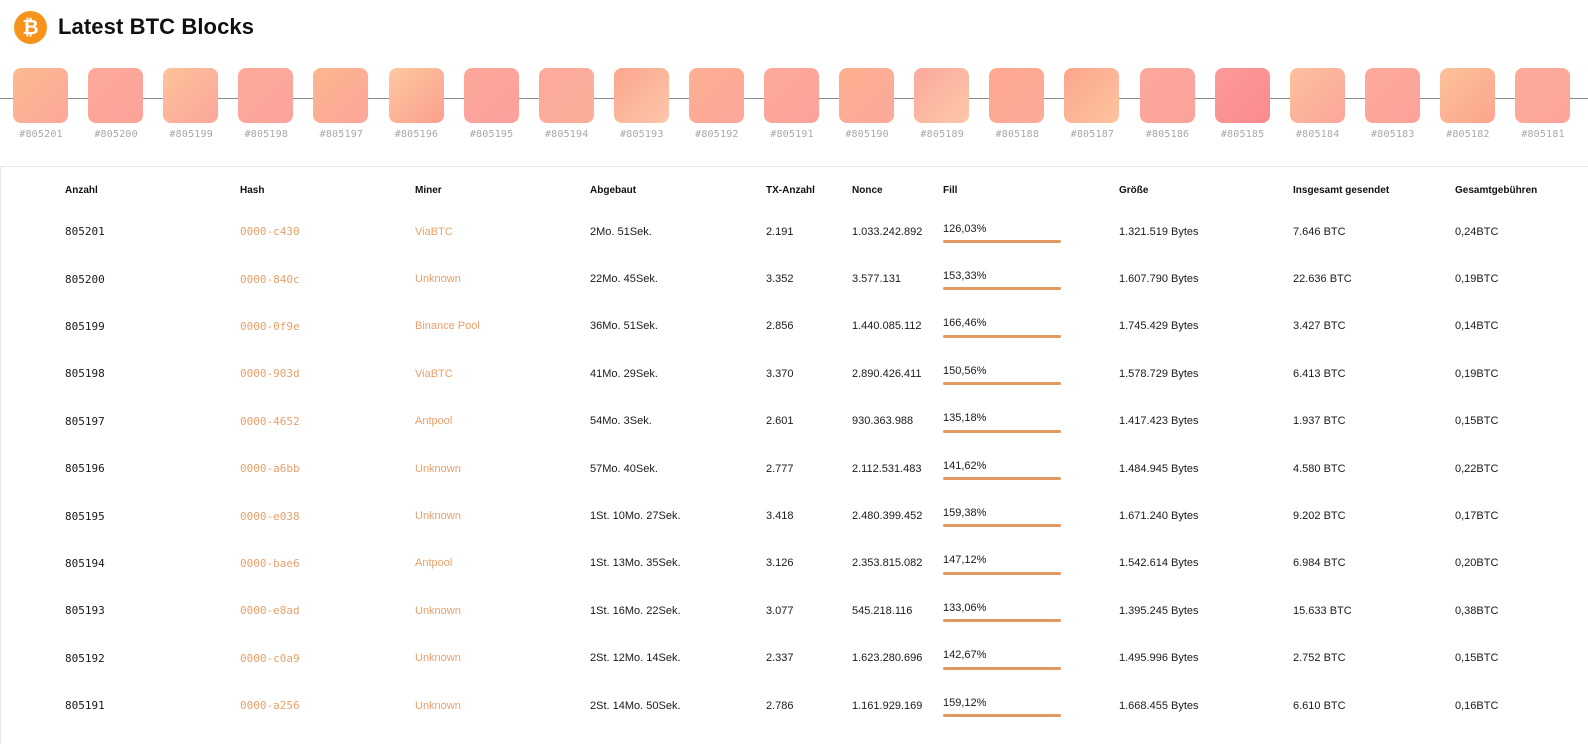 This screenshot has height=744, width=1588. I want to click on block-tile: #805198, so click(266, 104).